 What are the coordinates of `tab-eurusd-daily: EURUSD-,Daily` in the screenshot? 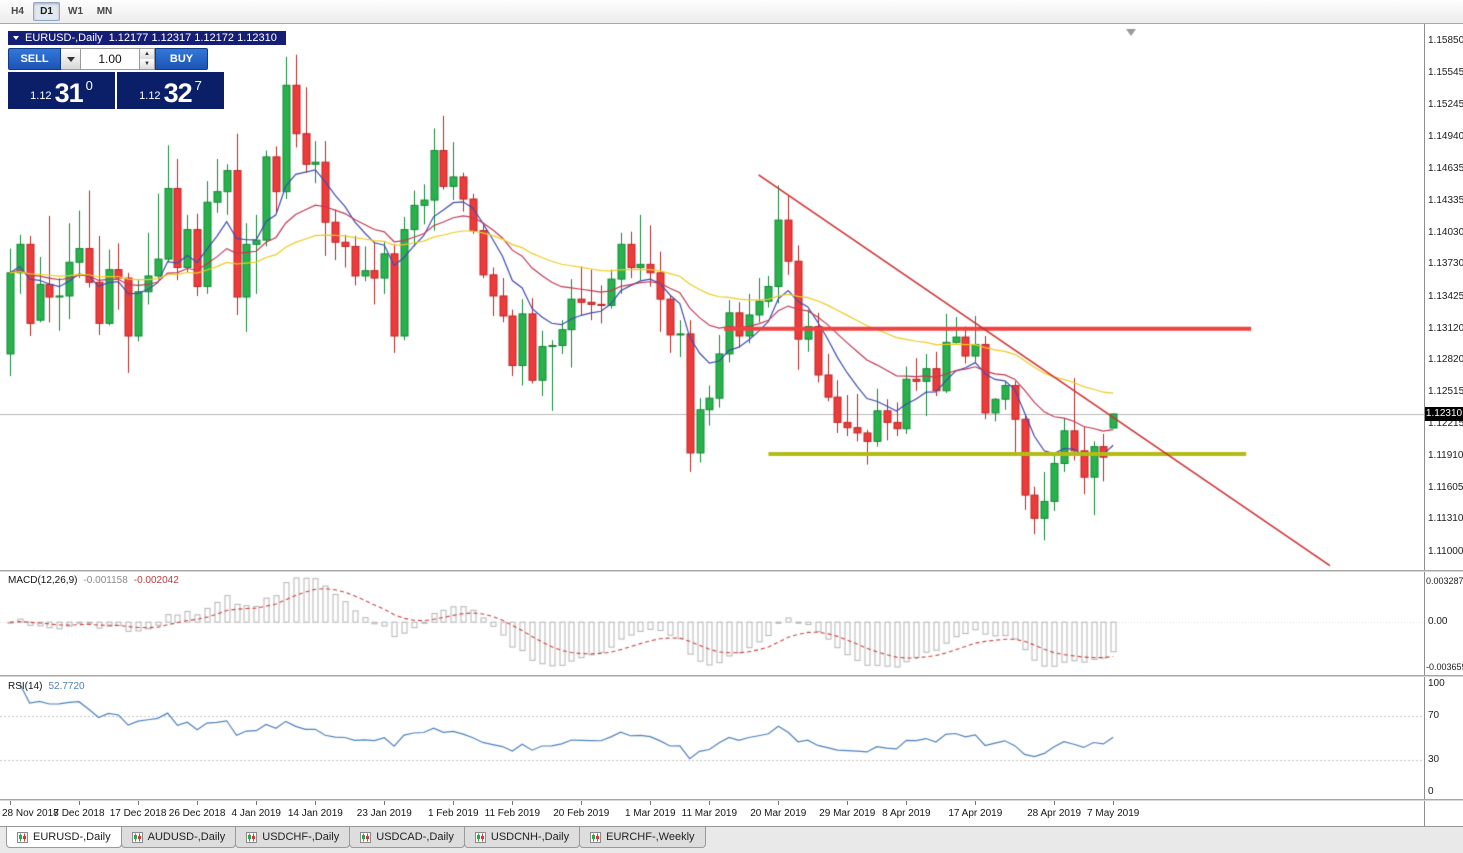 It's located at (64, 837).